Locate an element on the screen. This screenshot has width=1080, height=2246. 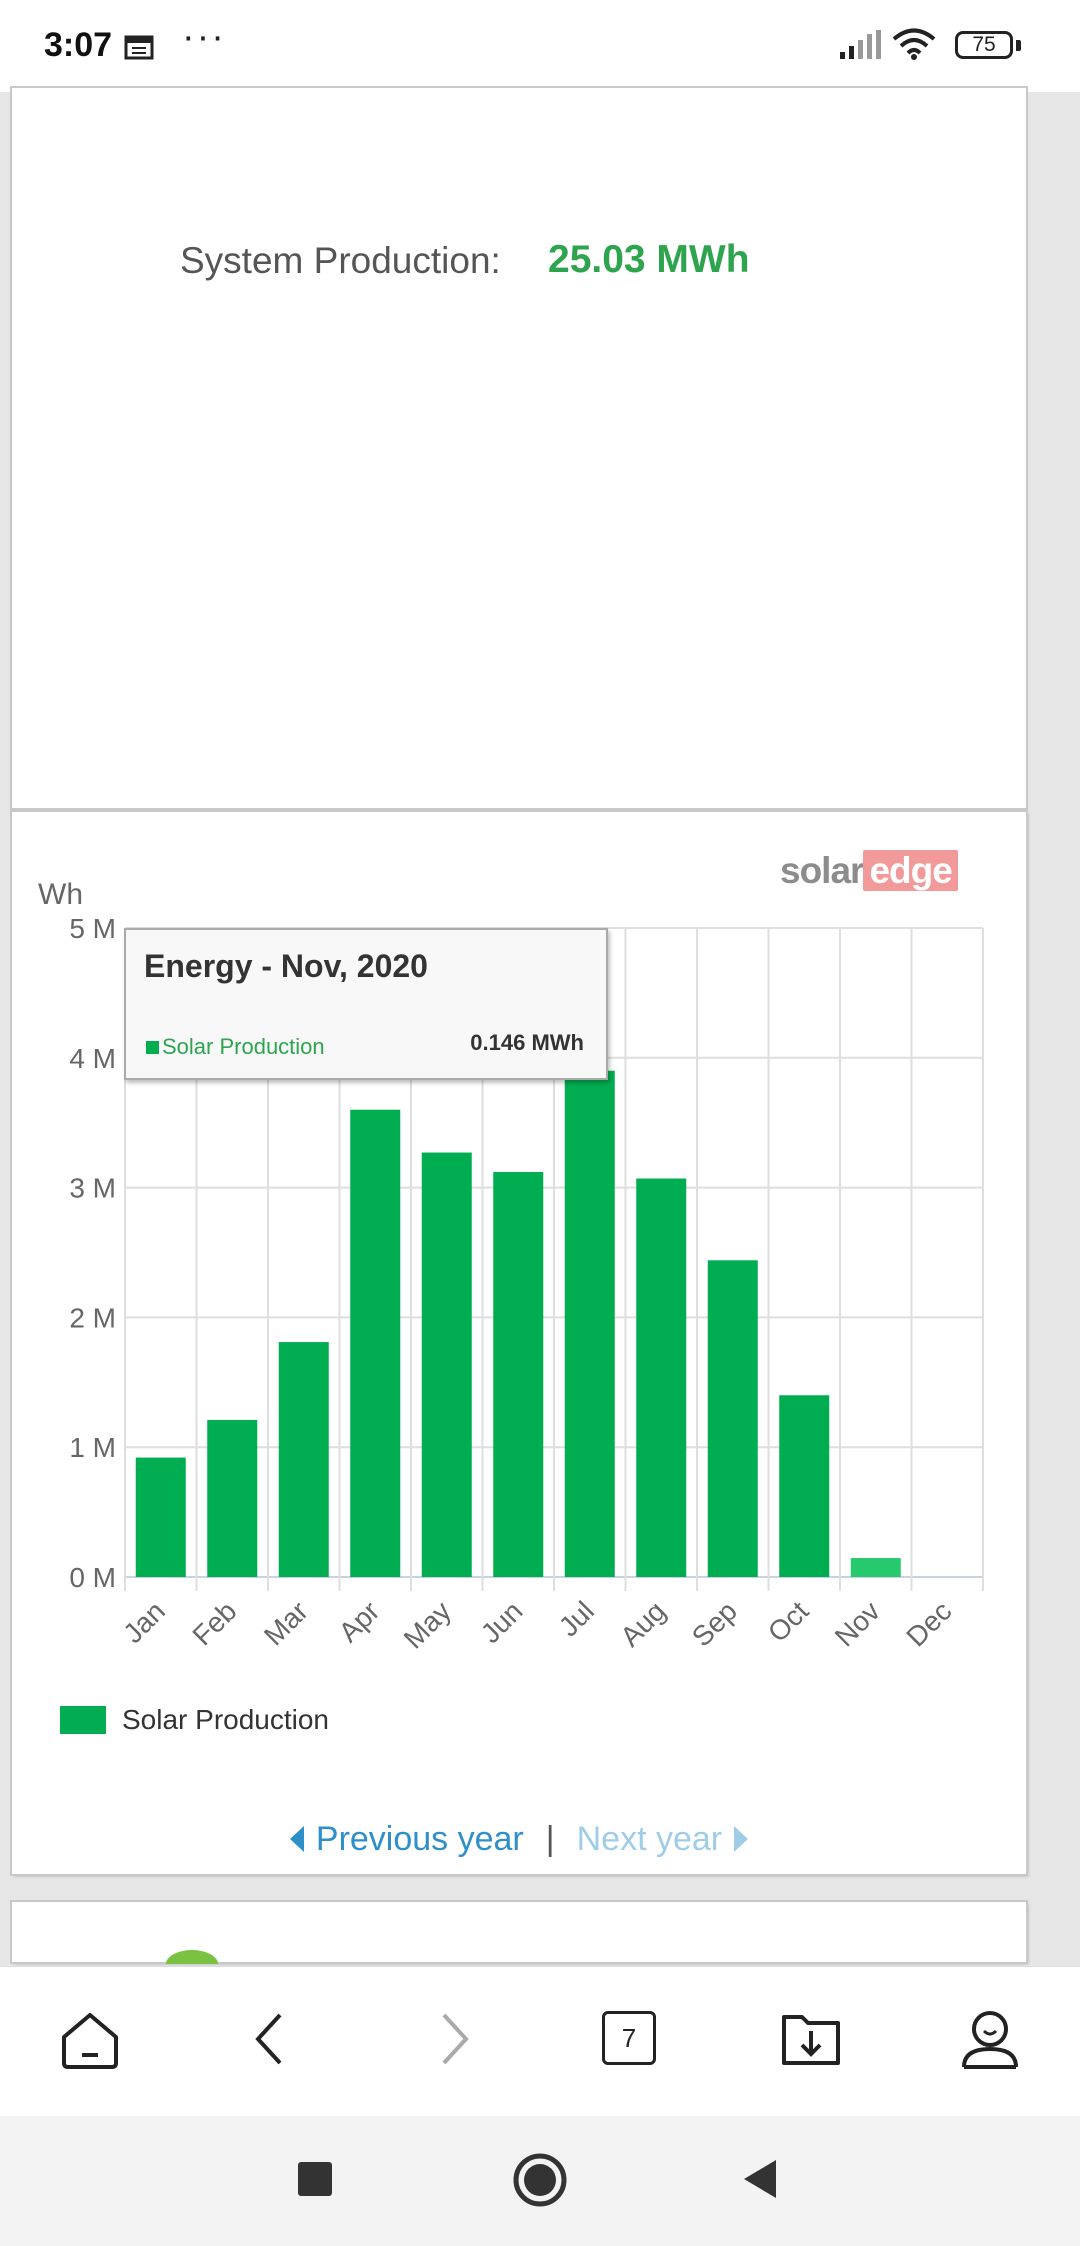
tabs-button: 7 is located at coordinates (638, 2047).